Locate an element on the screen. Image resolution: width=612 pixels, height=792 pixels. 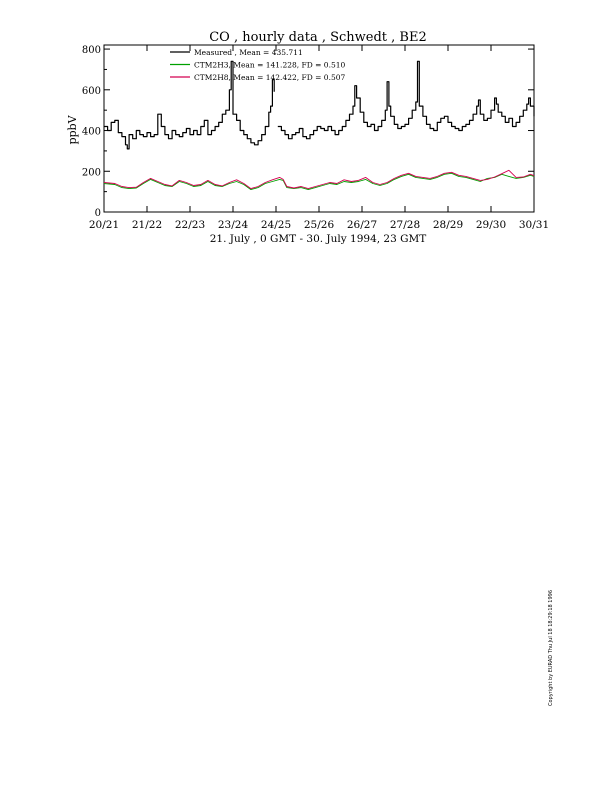
series-line-ctm2h3 is located at coordinates (319, 181).